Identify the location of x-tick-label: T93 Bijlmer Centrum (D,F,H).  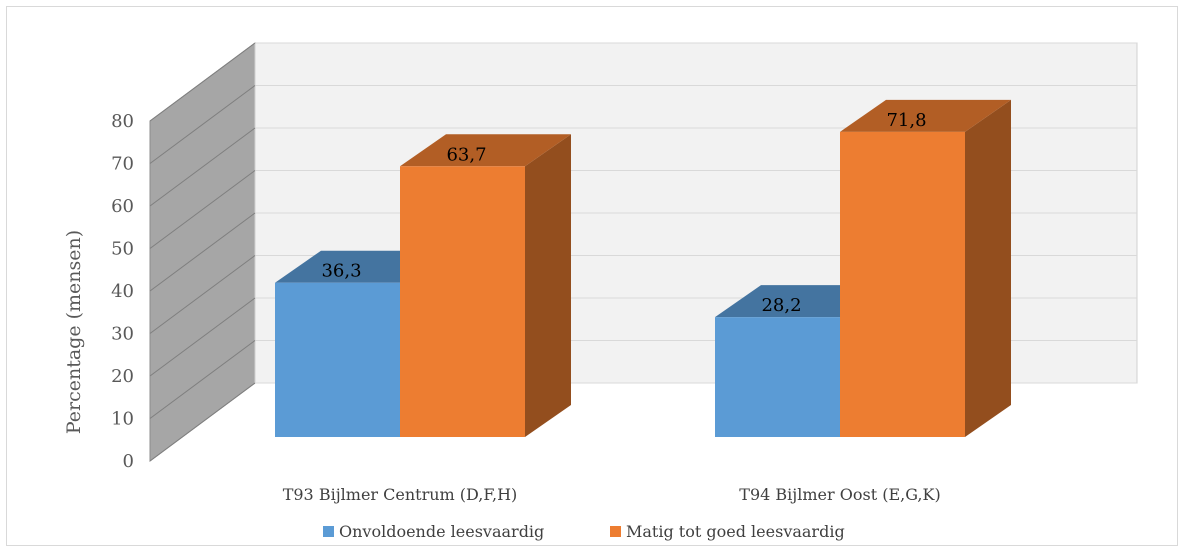
(400, 494).